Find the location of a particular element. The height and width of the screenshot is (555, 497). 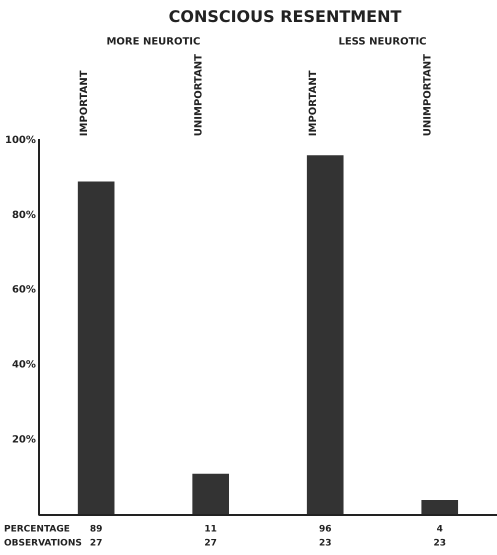

y-tick-label: 40% is located at coordinates (24, 365).